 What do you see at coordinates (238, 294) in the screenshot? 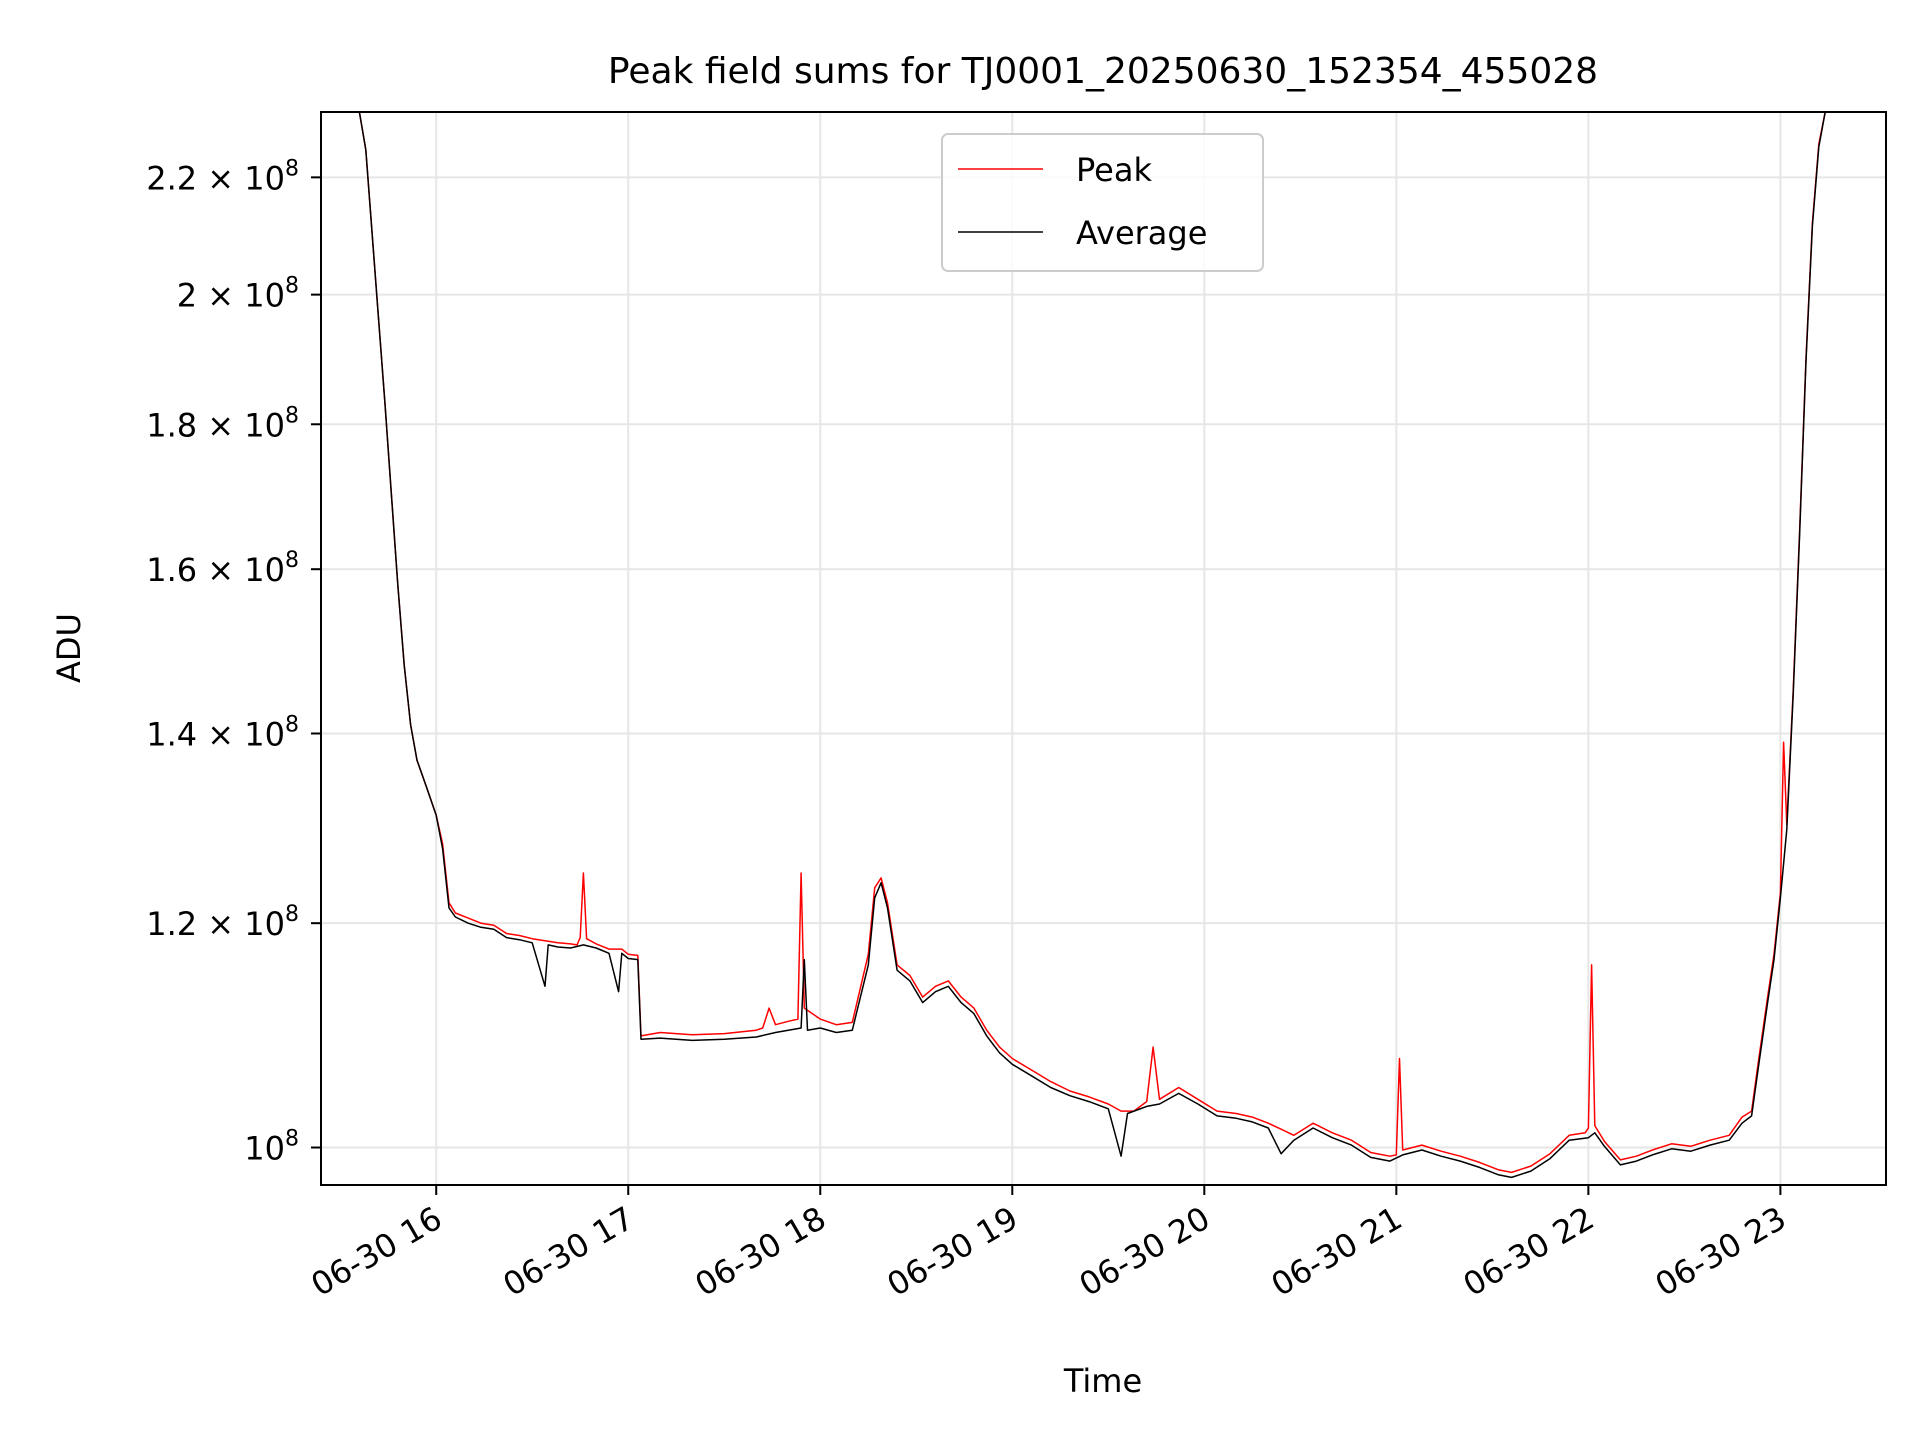
I see `y-tick-label: 2 × 108` at bounding box center [238, 294].